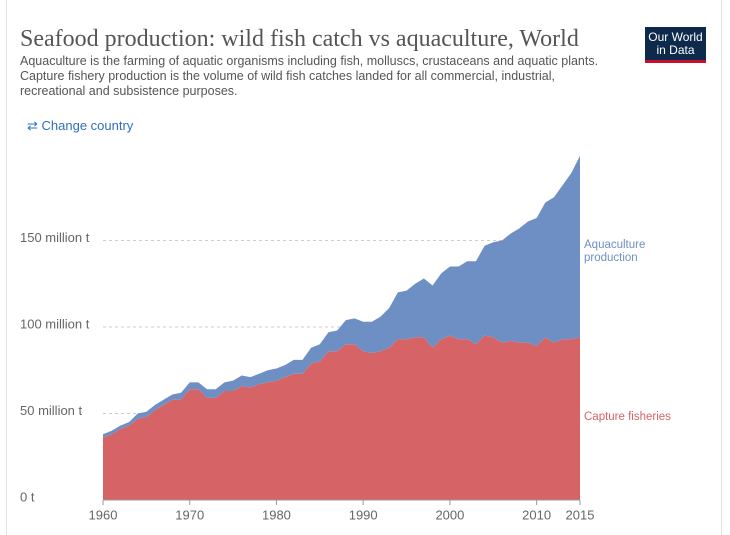 The height and width of the screenshot is (535, 730). Describe the element at coordinates (55, 323) in the screenshot. I see `y-tick-label: 100 million t` at that location.